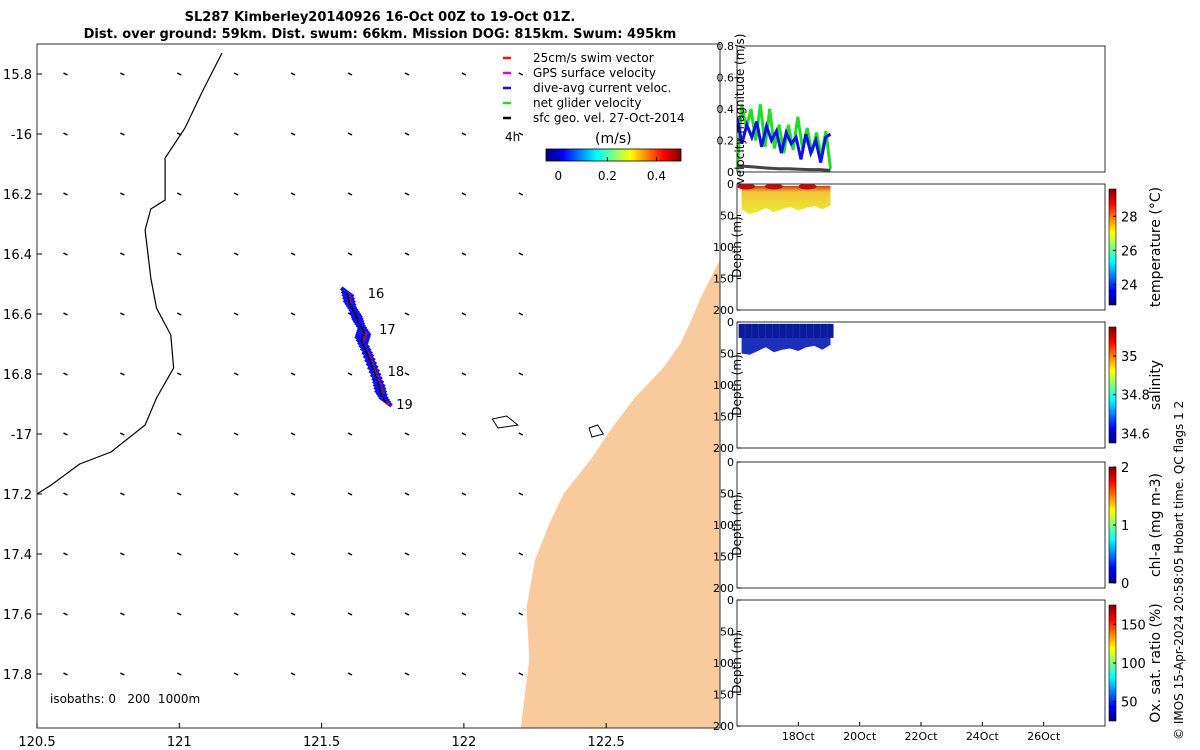 The image size is (1200, 750). What do you see at coordinates (730, 172) in the screenshot?
I see `velocity-y-tick-label: 0` at bounding box center [730, 172].